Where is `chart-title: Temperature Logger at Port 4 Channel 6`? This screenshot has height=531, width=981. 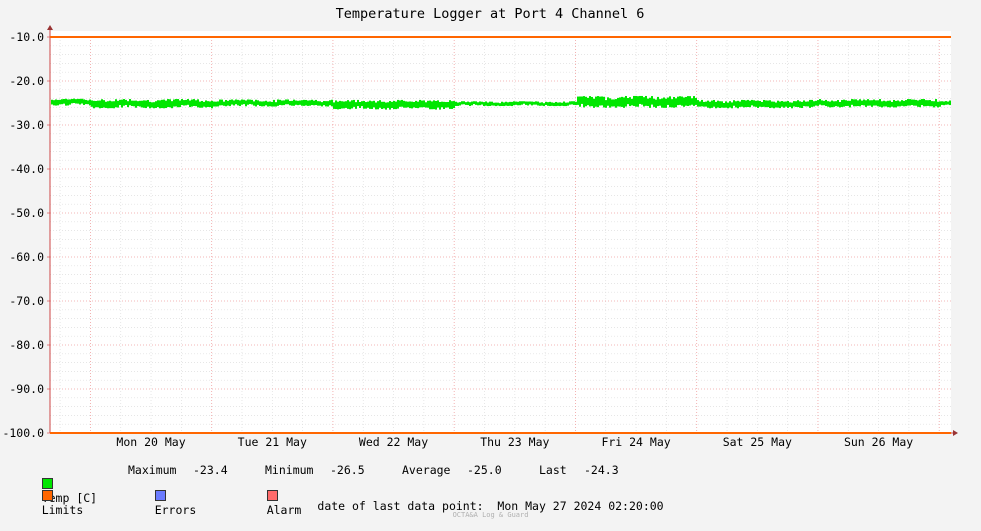 chart-title: Temperature Logger at Port 4 Channel 6 is located at coordinates (490, 14).